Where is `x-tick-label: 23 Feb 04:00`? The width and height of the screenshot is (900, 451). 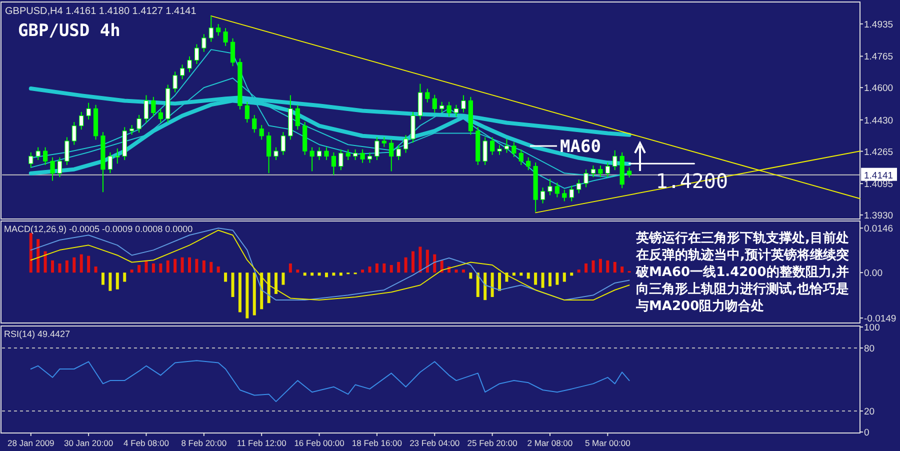
x-tick-label: 23 Feb 04:00 is located at coordinates (435, 443).